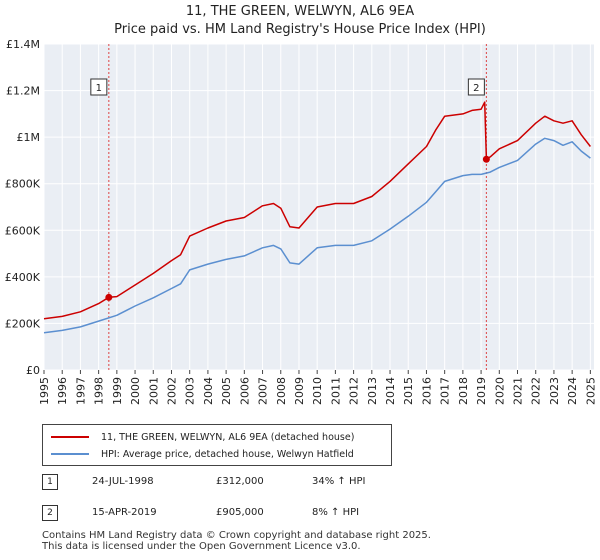  I want to click on x-tick-label: 2004, so click(208, 391).